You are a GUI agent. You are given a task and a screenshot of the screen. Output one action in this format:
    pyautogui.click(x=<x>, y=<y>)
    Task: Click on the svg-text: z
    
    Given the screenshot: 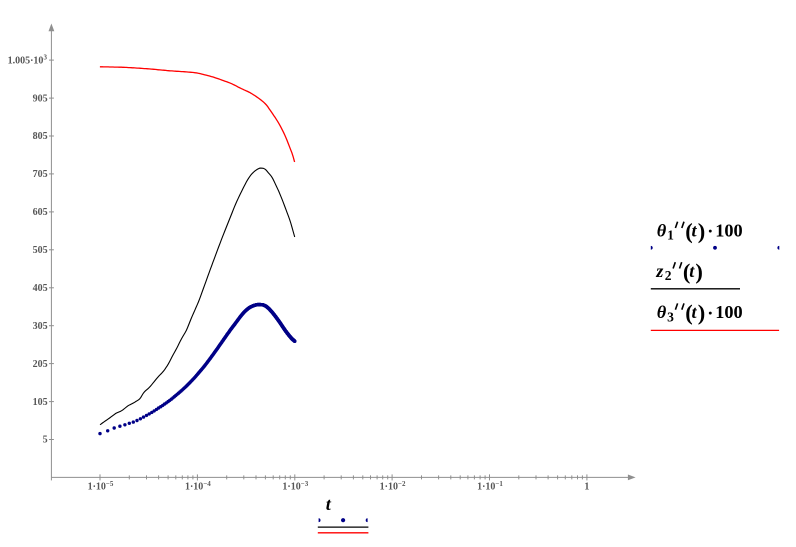 What is the action you would take?
    pyautogui.click(x=659, y=271)
    